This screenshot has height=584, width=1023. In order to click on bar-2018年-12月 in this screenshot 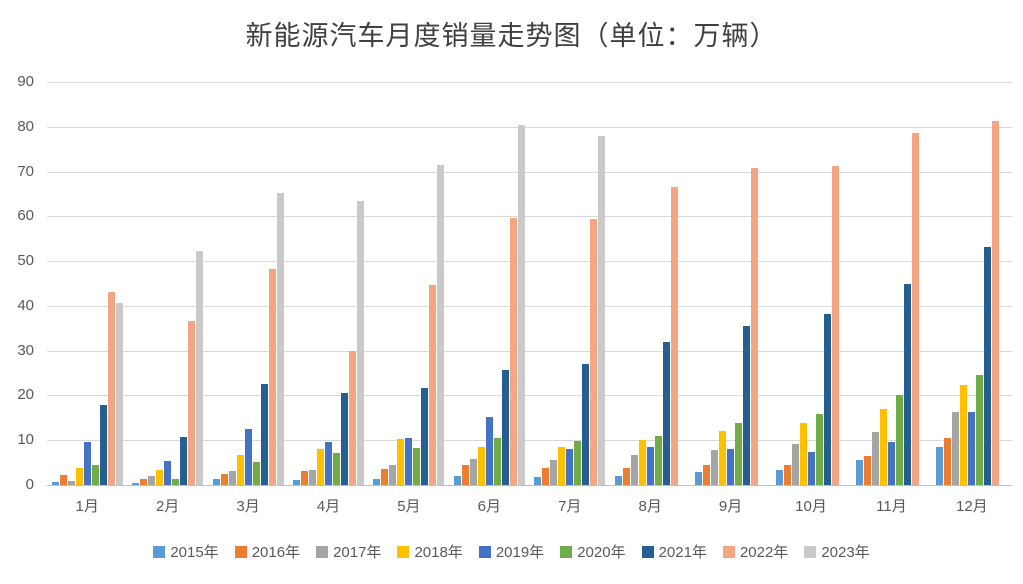, I will do `click(964, 435)`.